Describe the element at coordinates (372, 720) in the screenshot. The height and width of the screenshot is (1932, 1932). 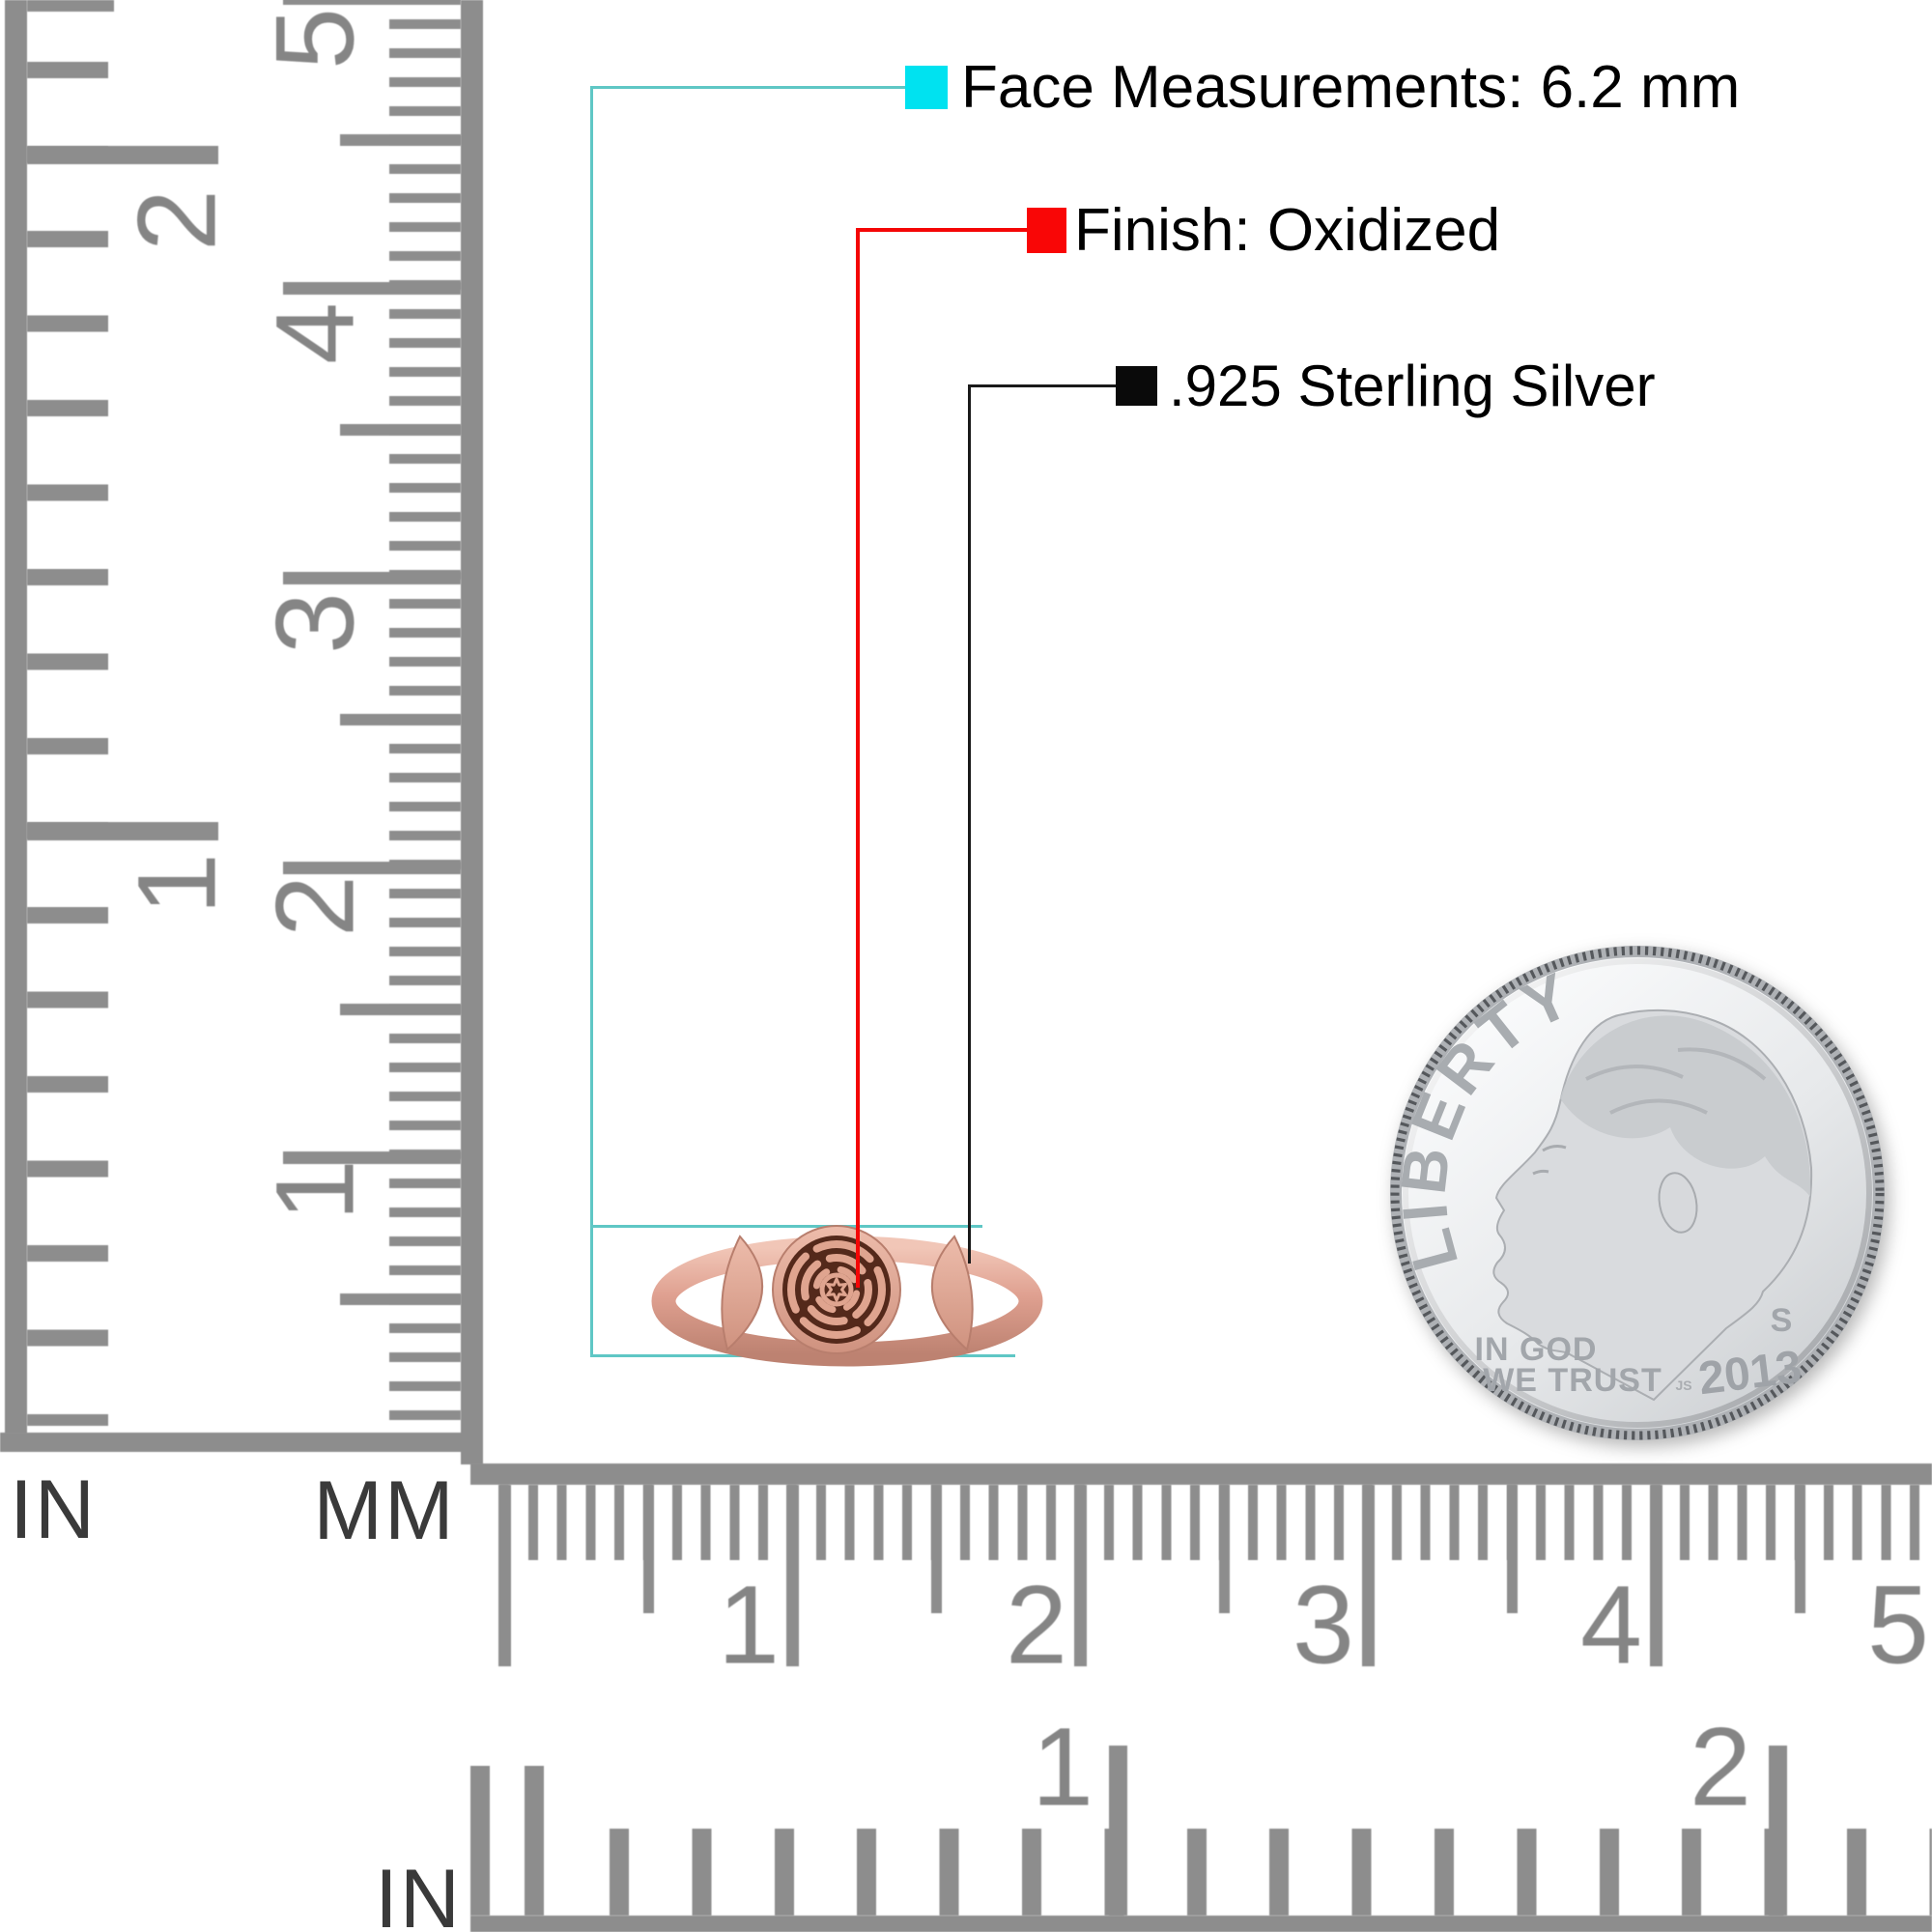
I see `cm-cm-ticks` at that location.